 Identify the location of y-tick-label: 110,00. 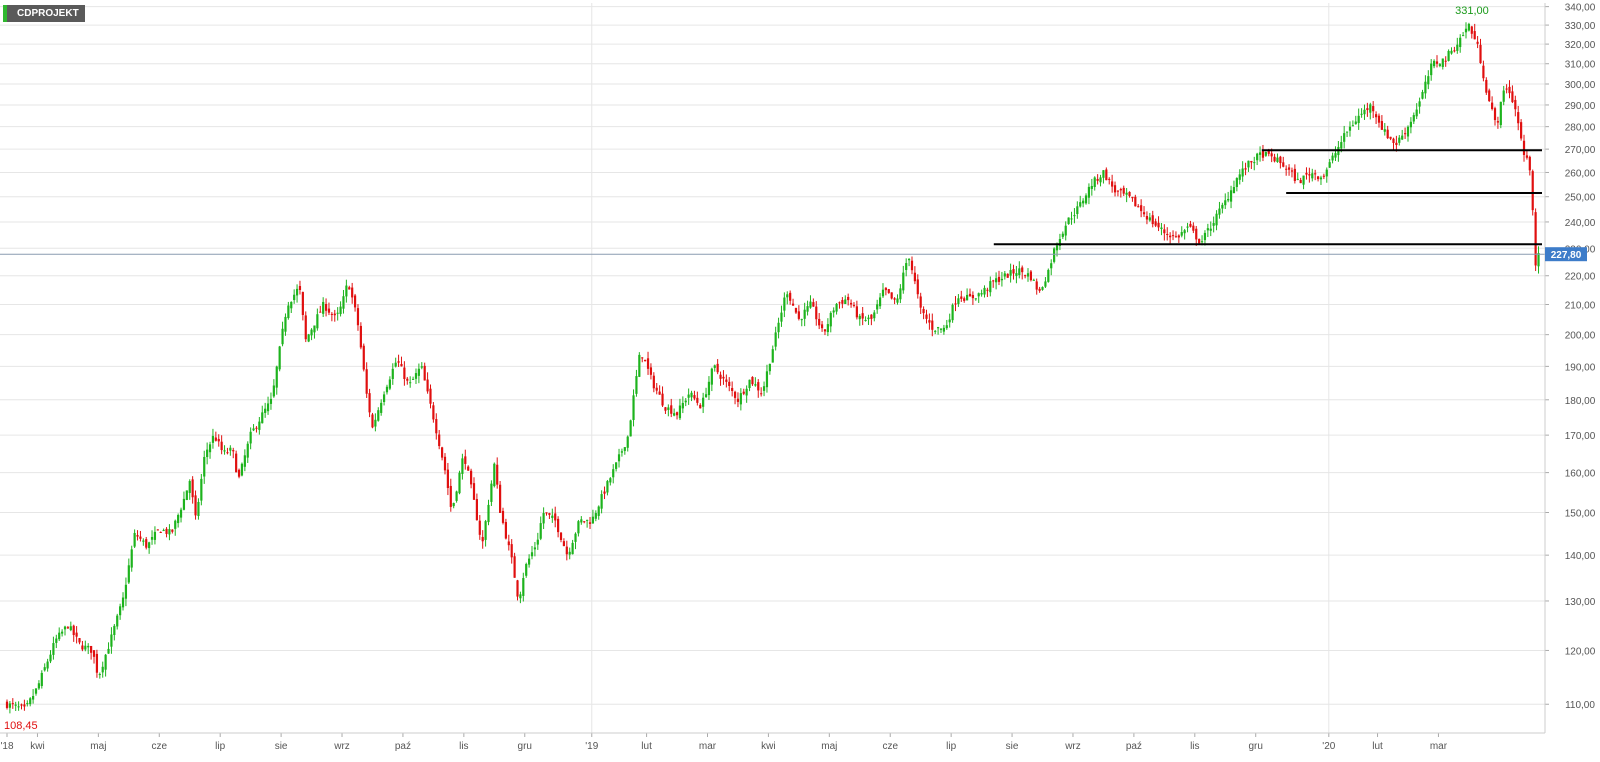
(1580, 705).